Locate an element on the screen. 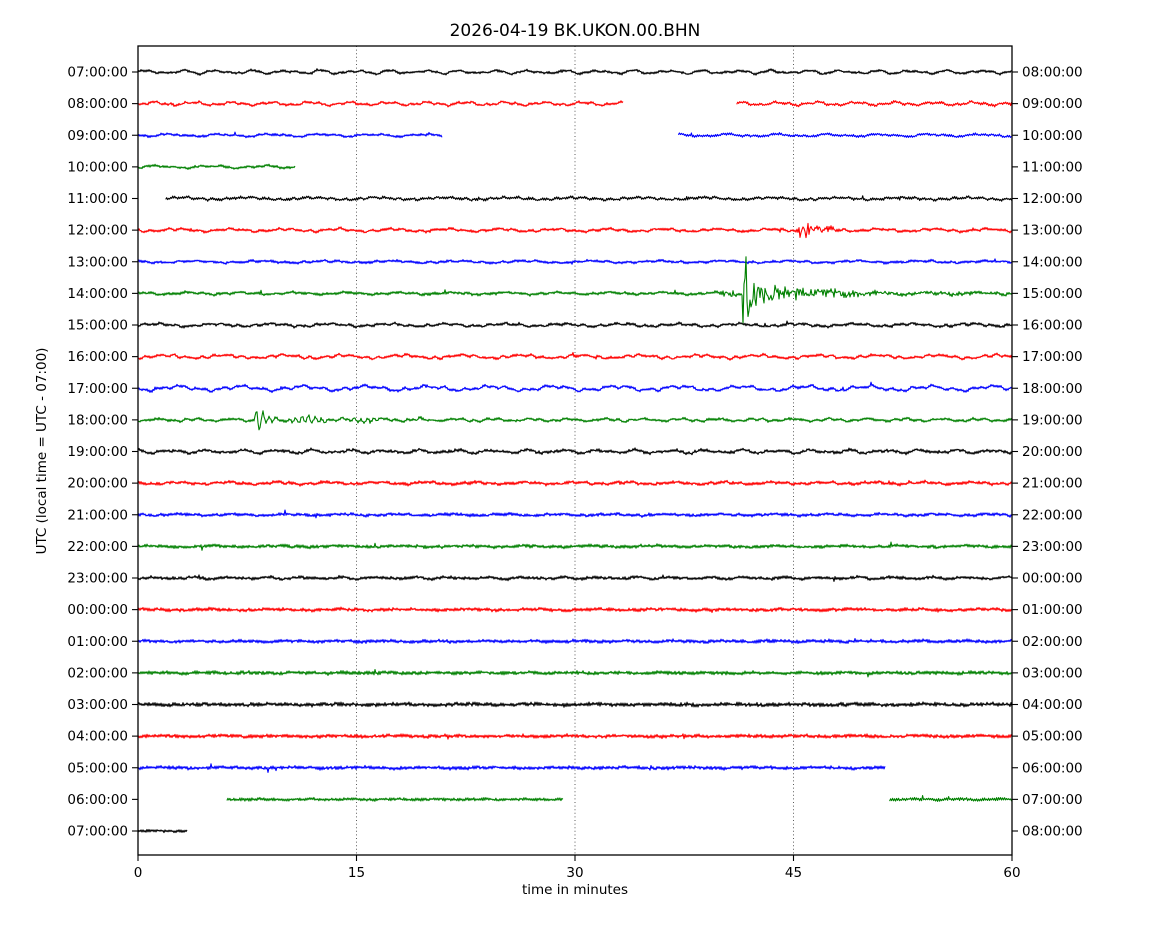  y-tick-label-right: 18:00:00 is located at coordinates (1052, 389).